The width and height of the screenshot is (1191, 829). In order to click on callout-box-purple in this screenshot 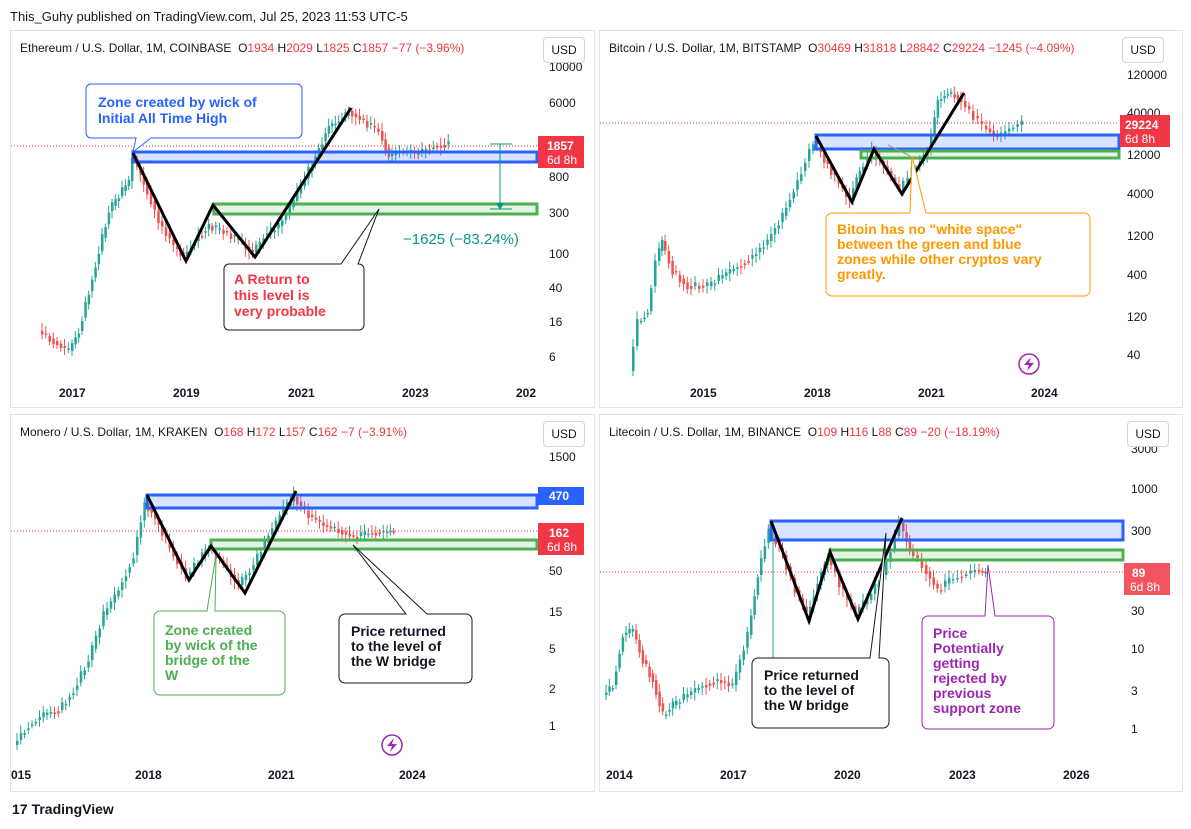, I will do `click(988, 647)`.